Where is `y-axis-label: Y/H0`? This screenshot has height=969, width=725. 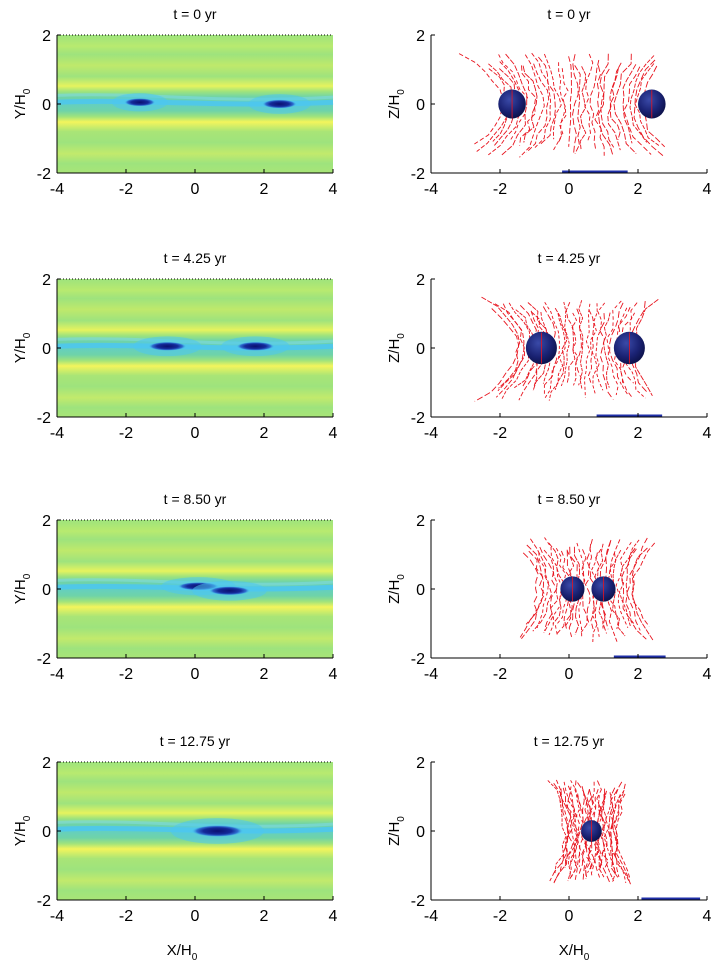
y-axis-label: Y/H0 is located at coordinates (22, 347).